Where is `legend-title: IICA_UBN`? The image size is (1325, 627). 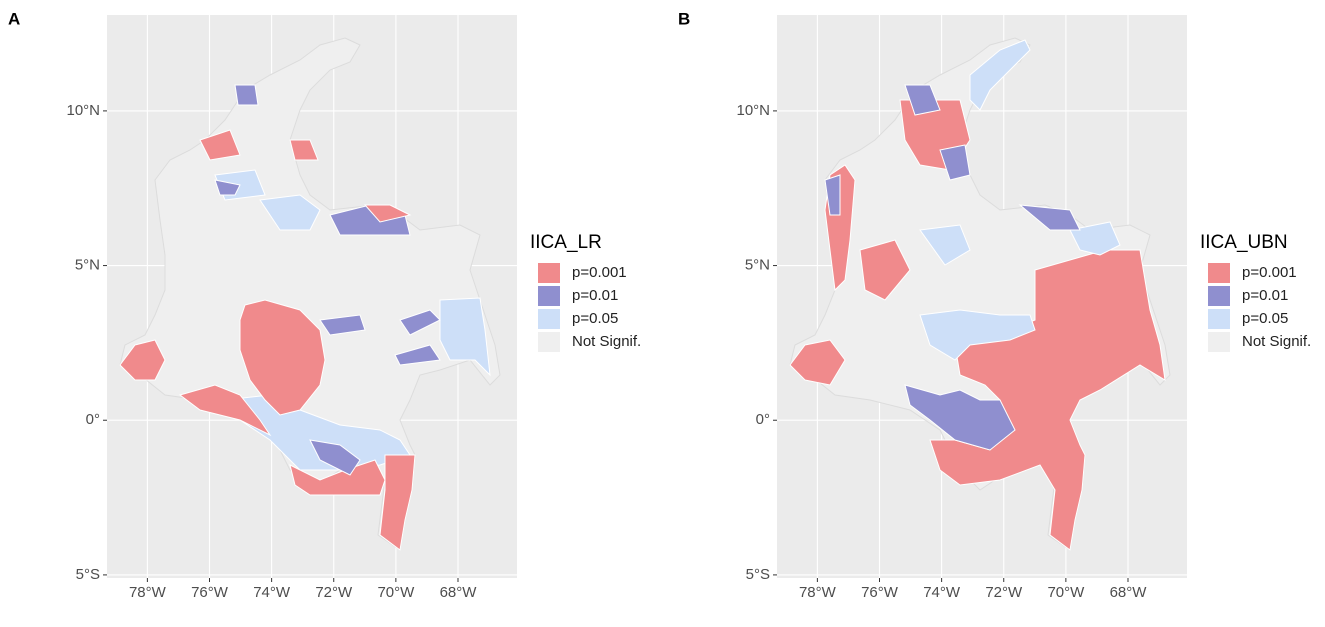 legend-title: IICA_UBN is located at coordinates (1244, 242).